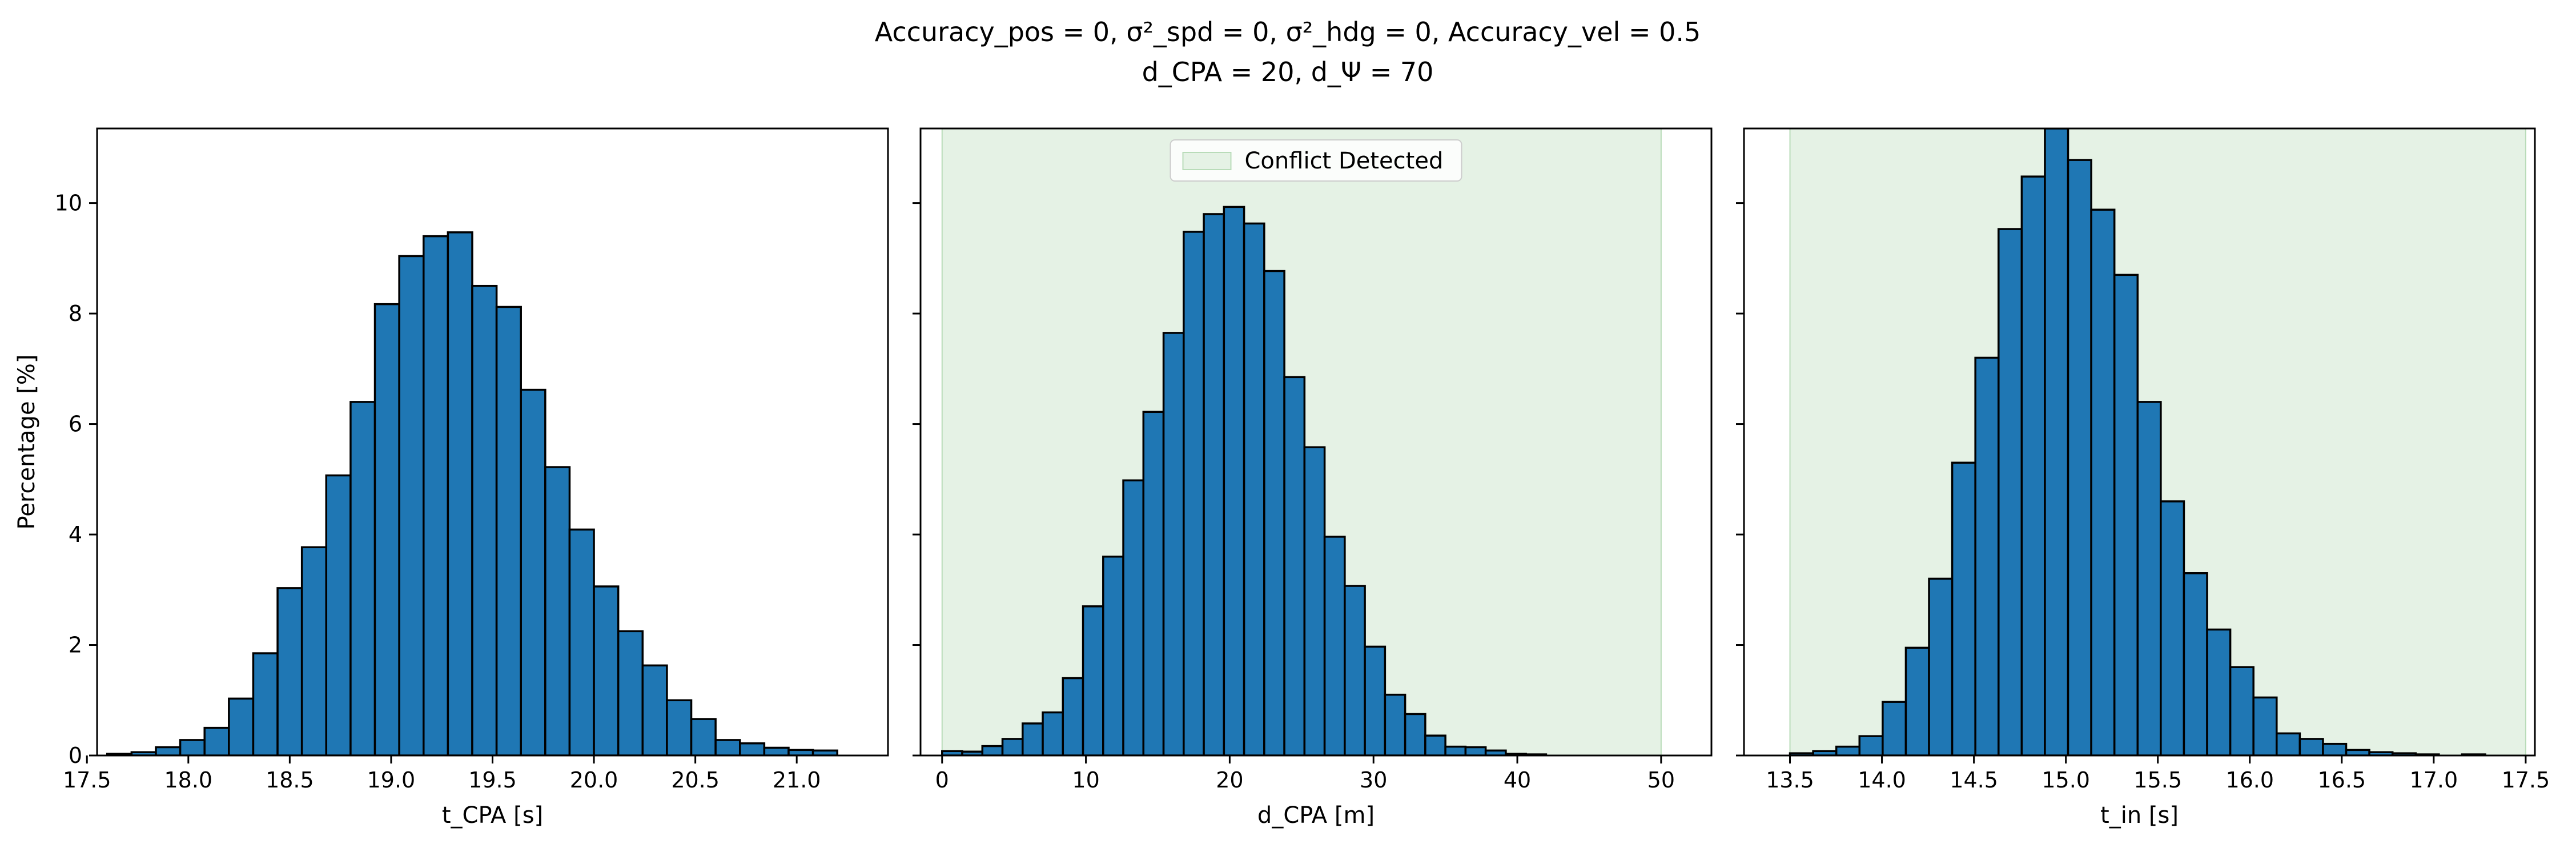 Image resolution: width=2576 pixels, height=844 pixels. Describe the element at coordinates (188, 780) in the screenshot. I see `x-tick-label: 18.0` at that location.